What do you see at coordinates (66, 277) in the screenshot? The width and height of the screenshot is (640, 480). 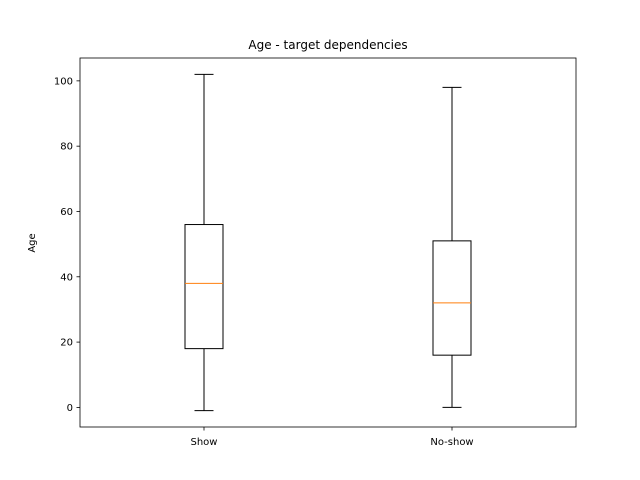 I see `y-tick-label: 40` at bounding box center [66, 277].